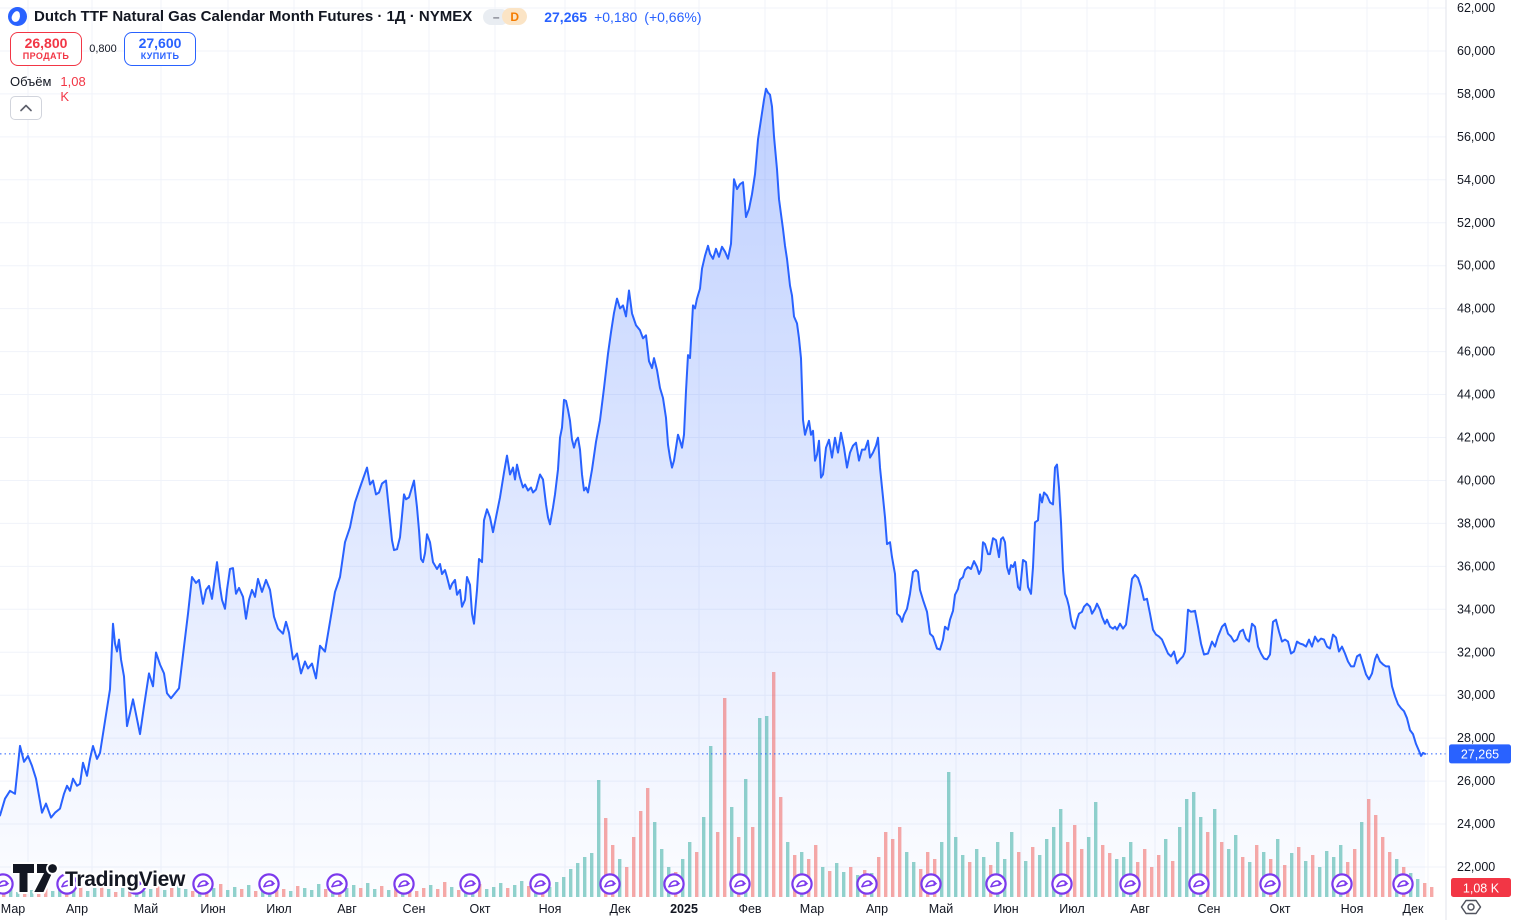 This screenshot has width=1515, height=920. What do you see at coordinates (1005, 909) in the screenshot?
I see `x-axis-month-label: Июн` at bounding box center [1005, 909].